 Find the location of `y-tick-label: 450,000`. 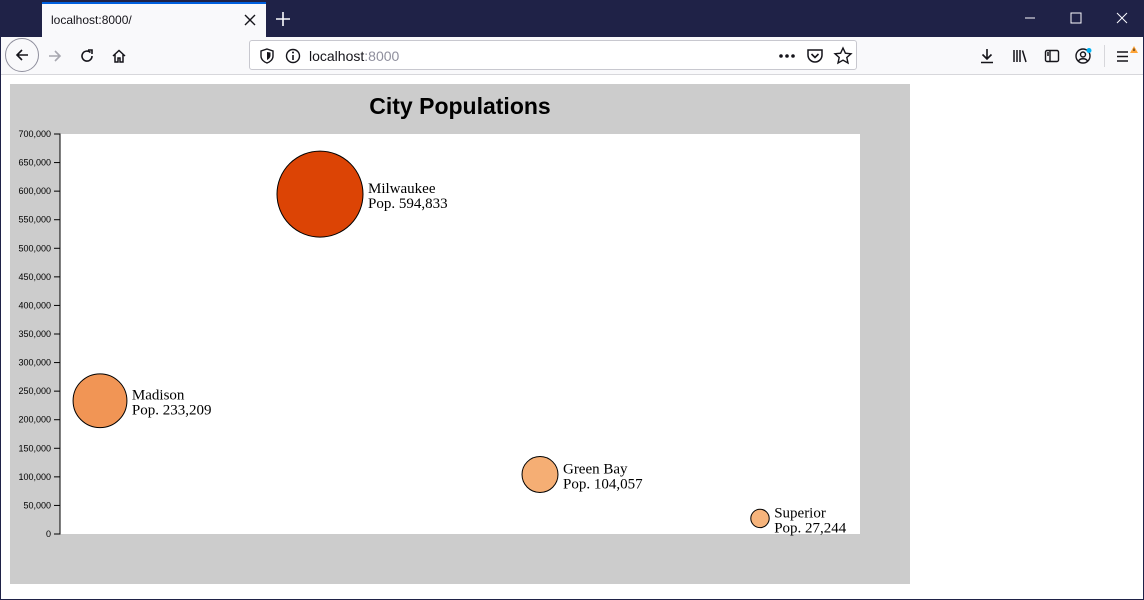

y-tick-label: 450,000 is located at coordinates (34, 277).